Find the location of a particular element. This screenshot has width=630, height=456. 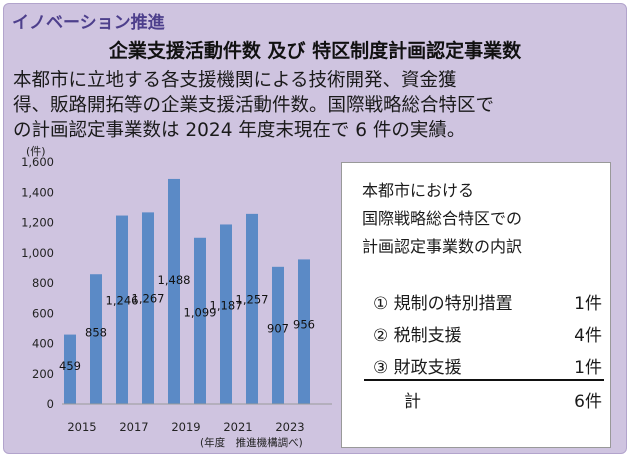

y-tick-label: 600 is located at coordinates (43, 313).